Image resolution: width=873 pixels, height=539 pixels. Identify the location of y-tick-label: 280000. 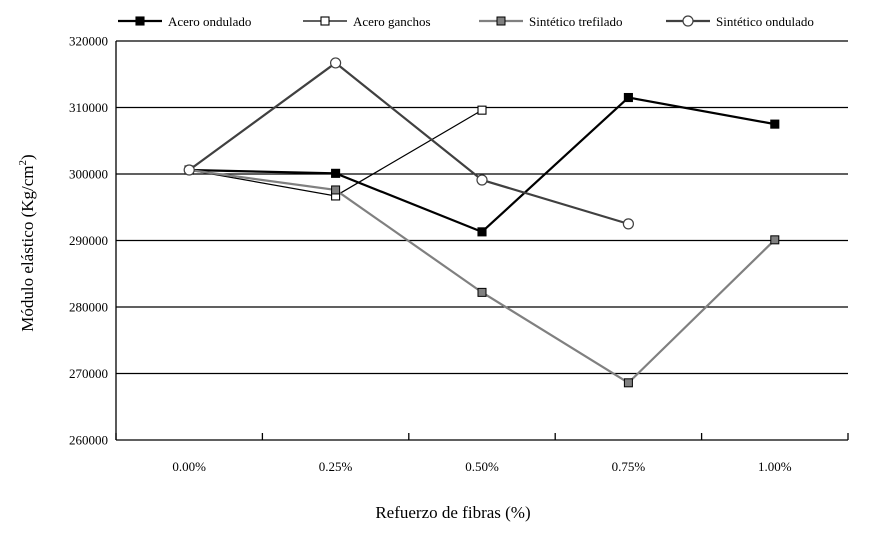
(88, 307).